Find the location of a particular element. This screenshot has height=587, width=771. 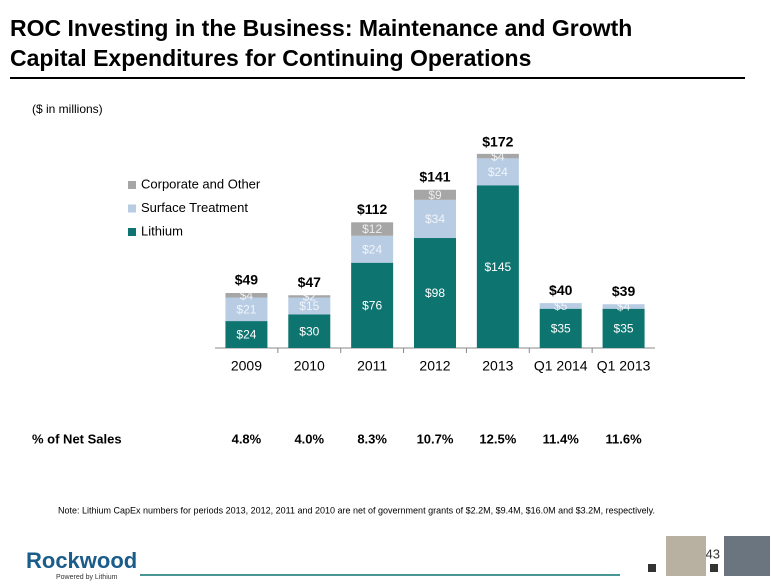

total-label: $49 is located at coordinates (247, 280).